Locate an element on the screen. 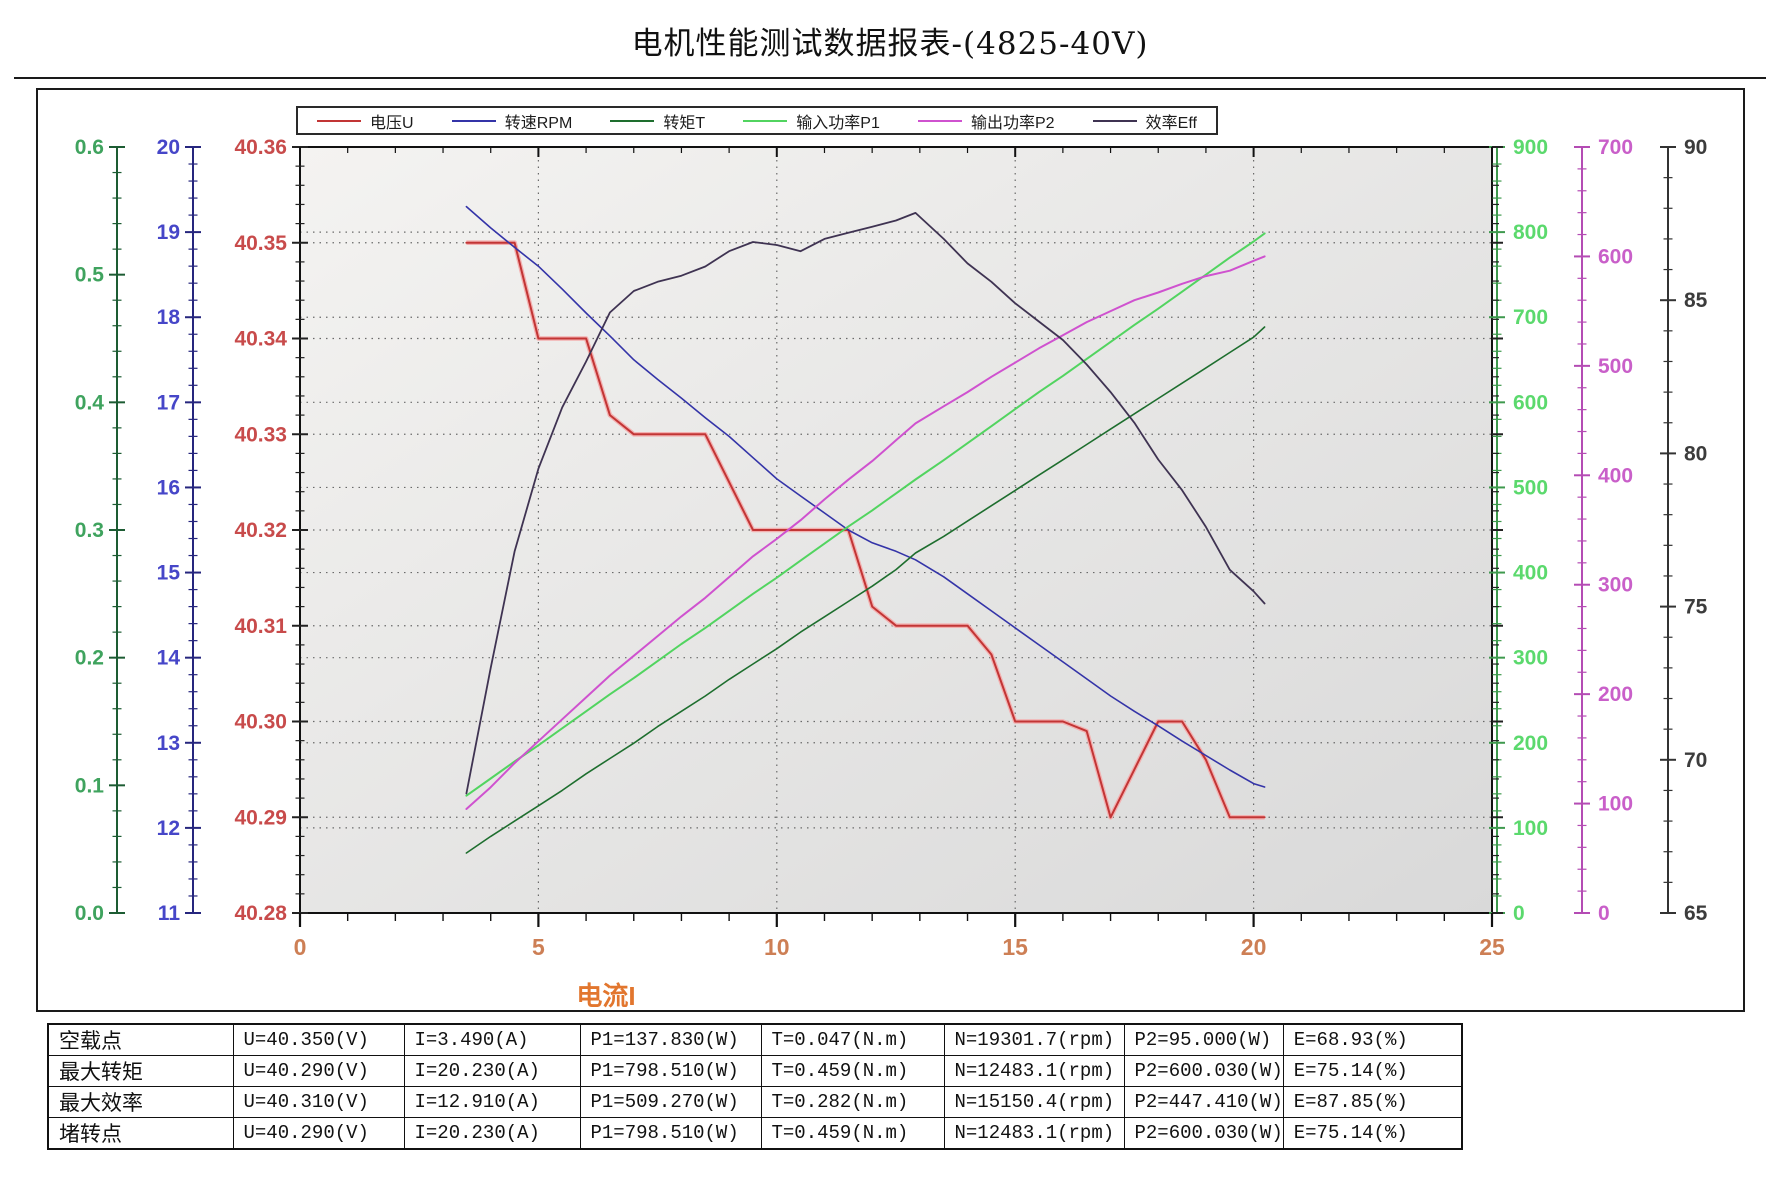 This screenshot has height=1182, width=1780. axis-label-RPM: 14 is located at coordinates (169, 658).